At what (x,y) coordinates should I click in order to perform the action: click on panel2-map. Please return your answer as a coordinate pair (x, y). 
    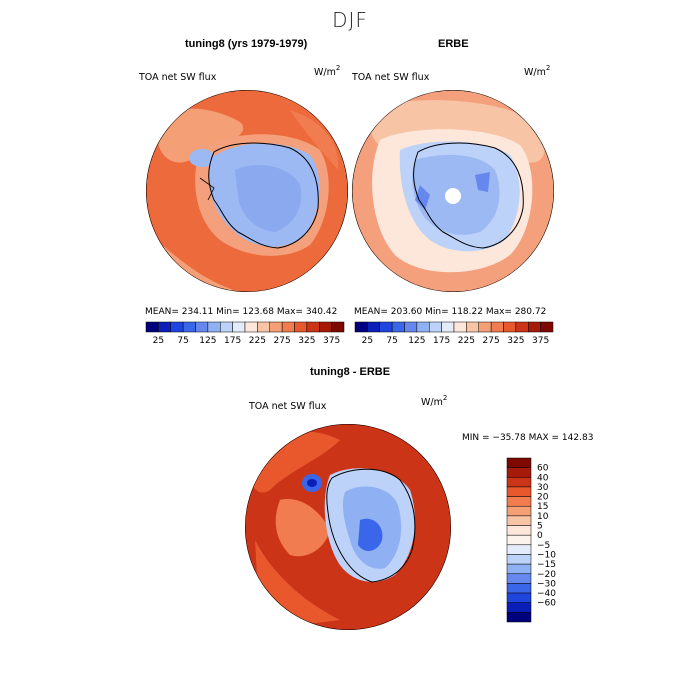
    Looking at the image, I should click on (453, 191).